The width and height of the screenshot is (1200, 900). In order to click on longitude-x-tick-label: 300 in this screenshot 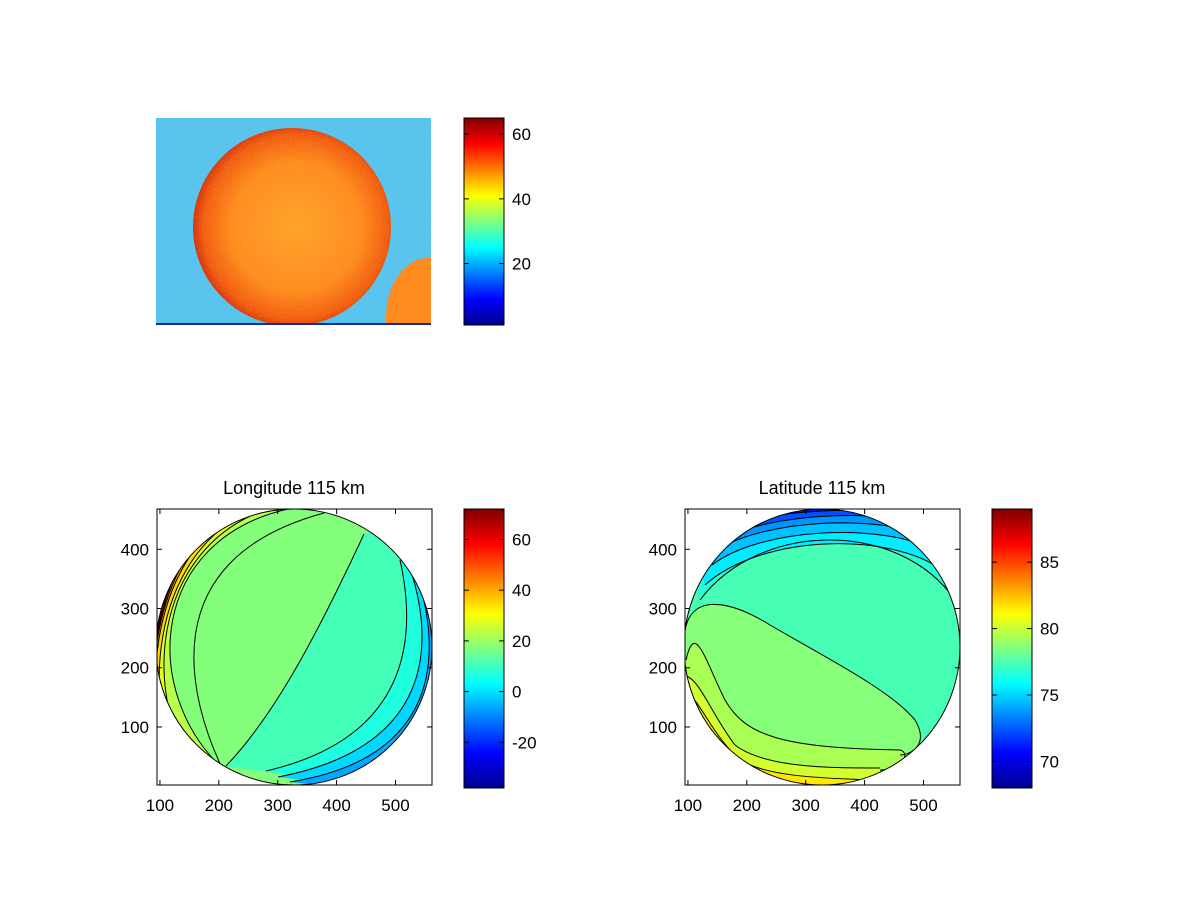, I will do `click(278, 805)`.